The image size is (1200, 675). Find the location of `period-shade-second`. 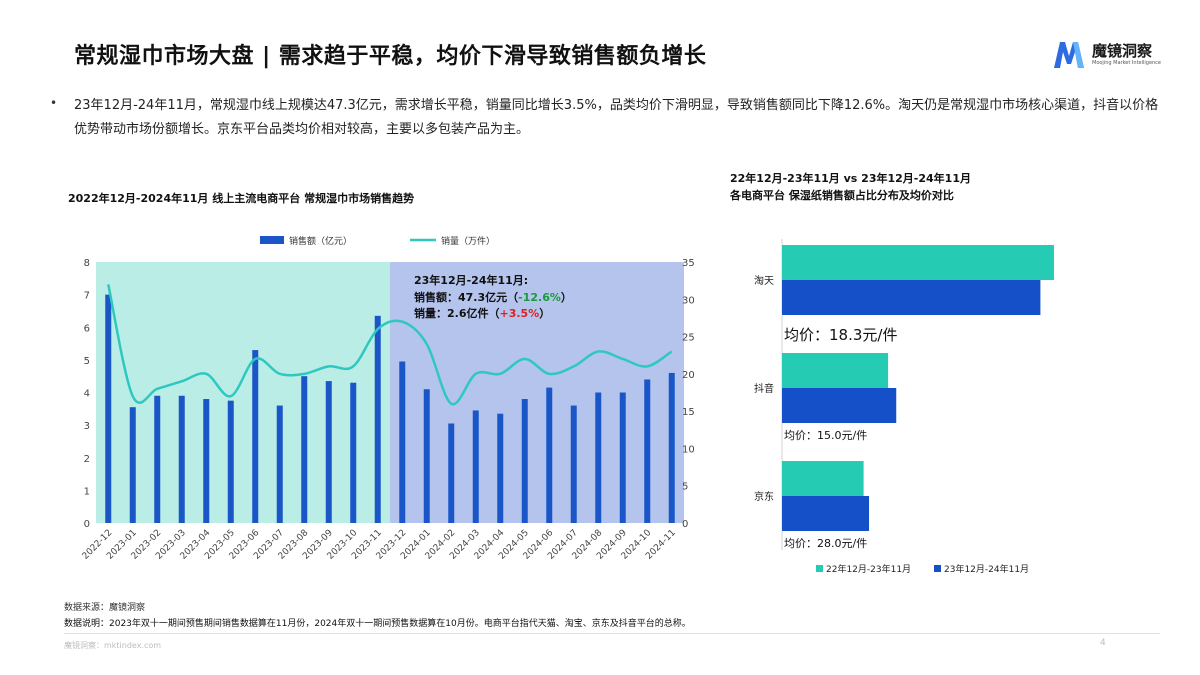

period-shade-second is located at coordinates (537, 392).